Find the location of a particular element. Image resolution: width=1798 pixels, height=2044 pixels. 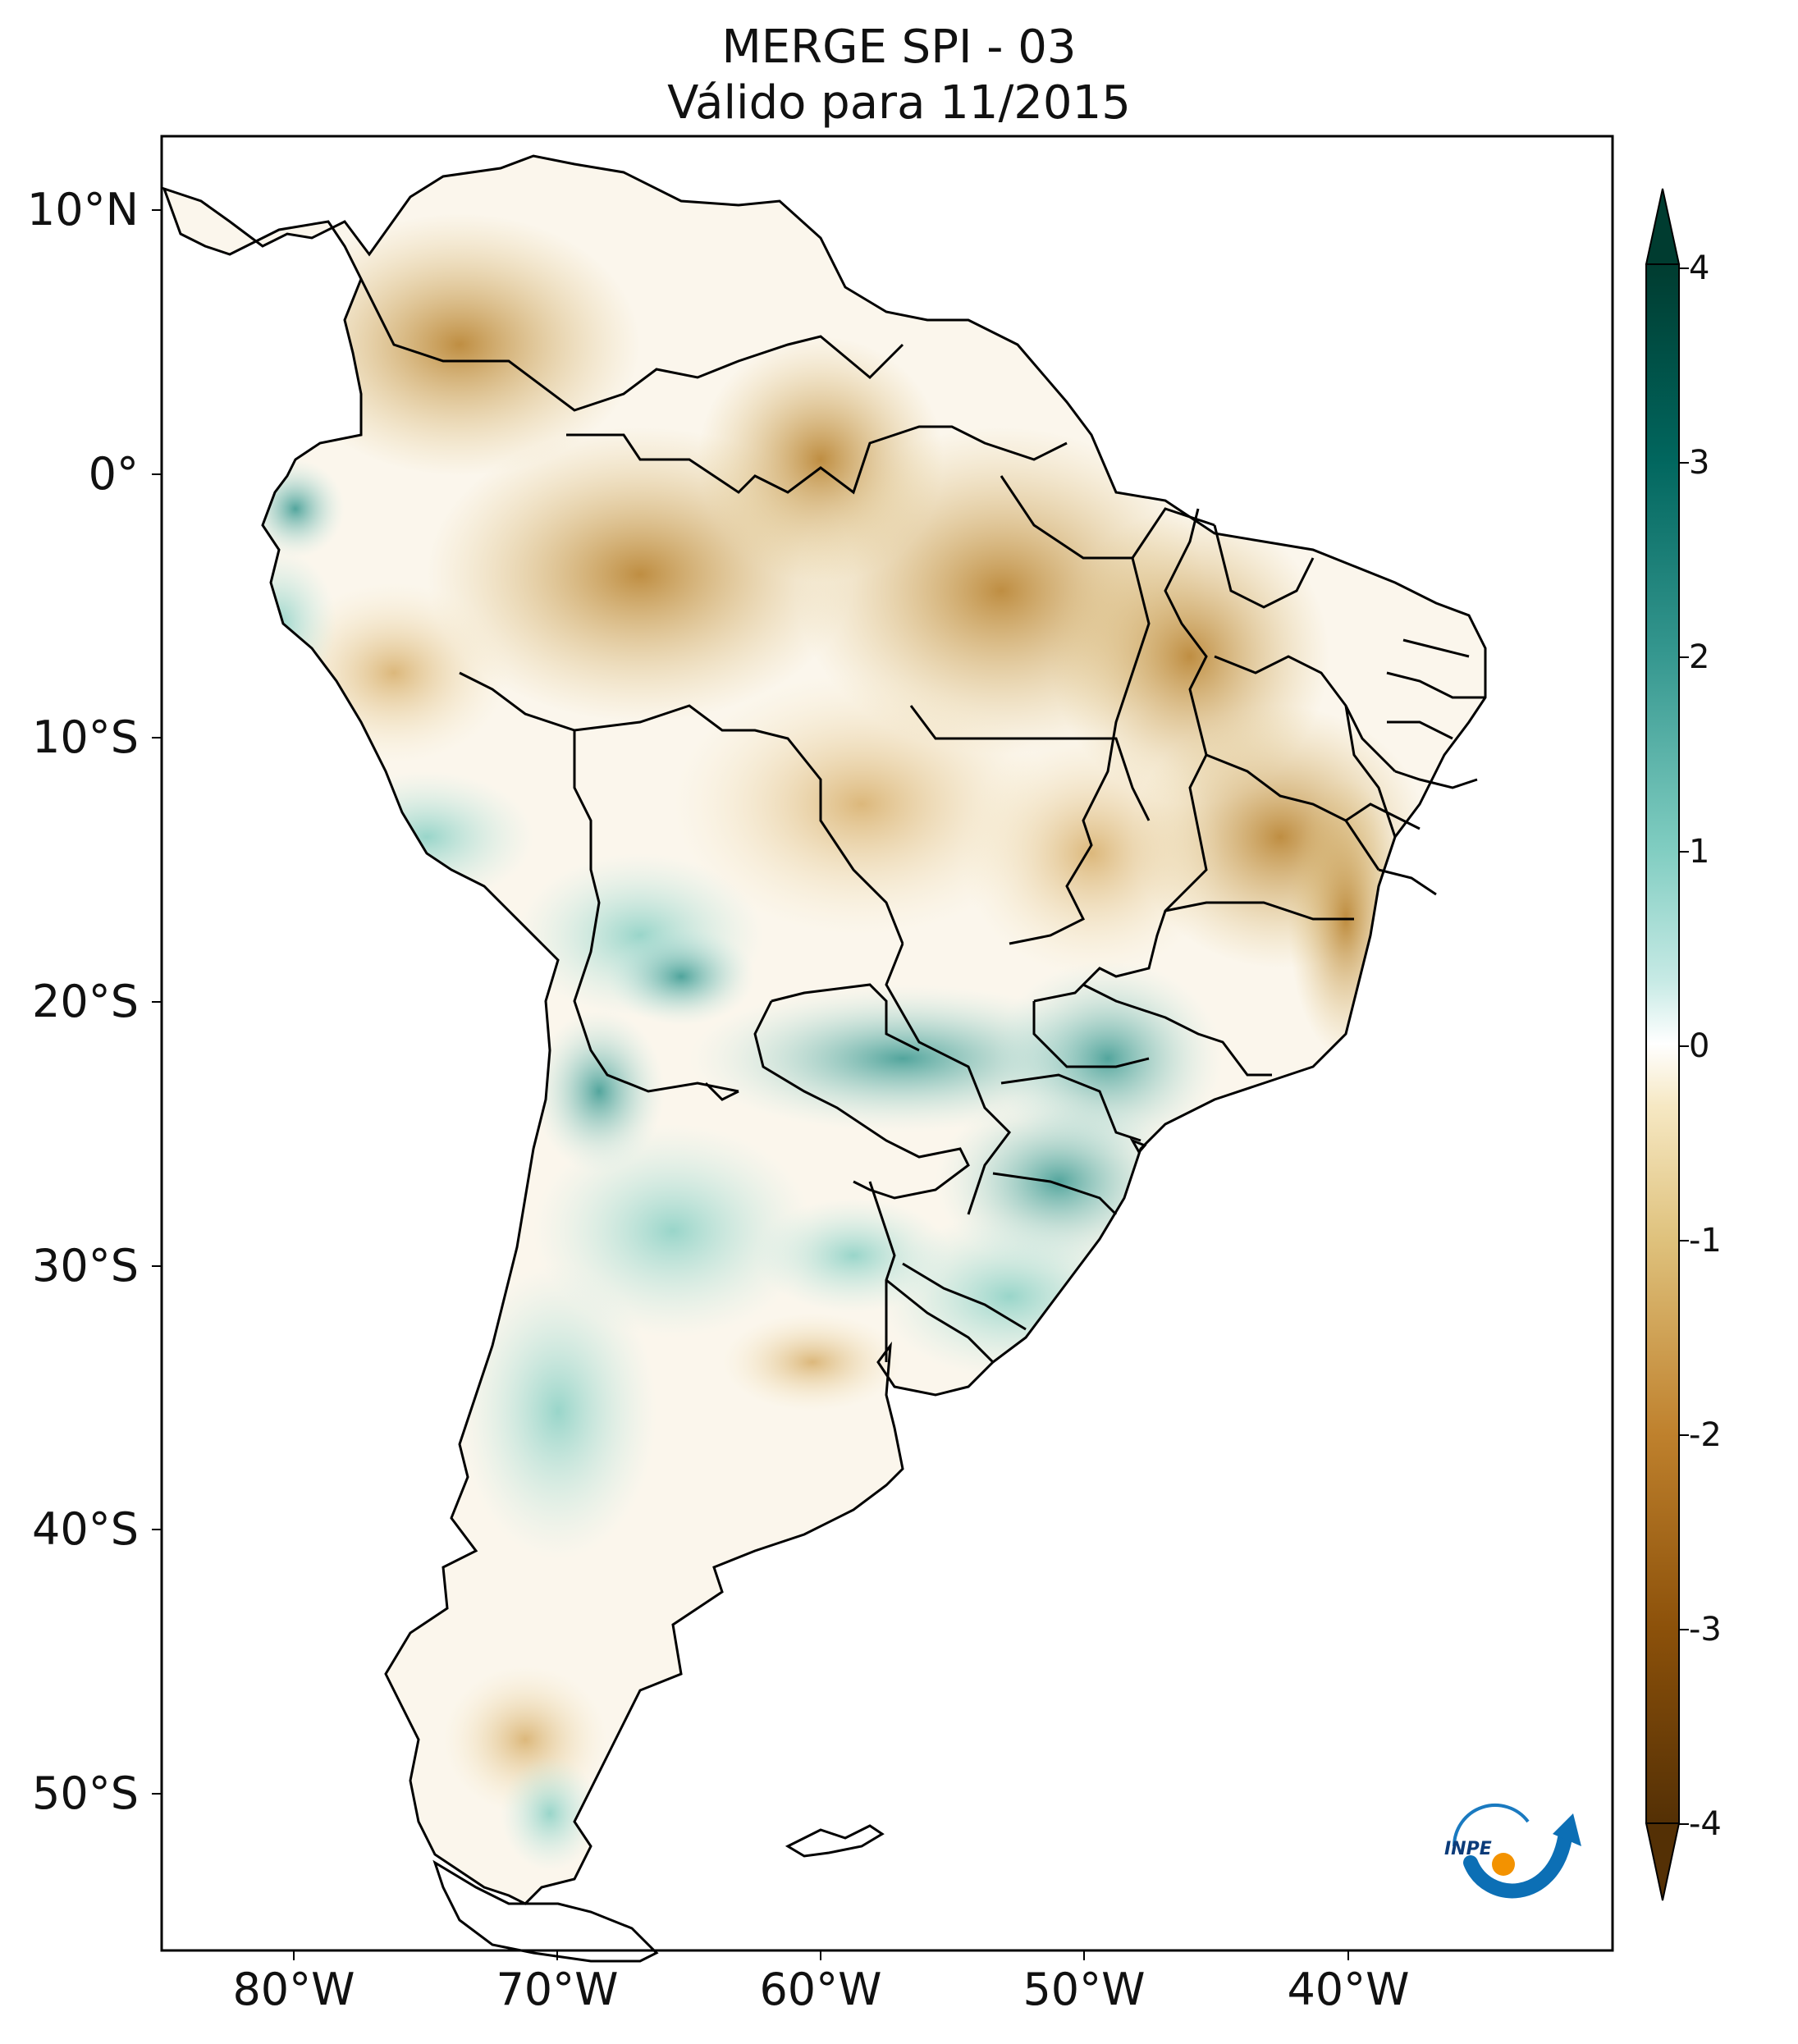

lon-label-40w: 40°W is located at coordinates (1348, 1990).